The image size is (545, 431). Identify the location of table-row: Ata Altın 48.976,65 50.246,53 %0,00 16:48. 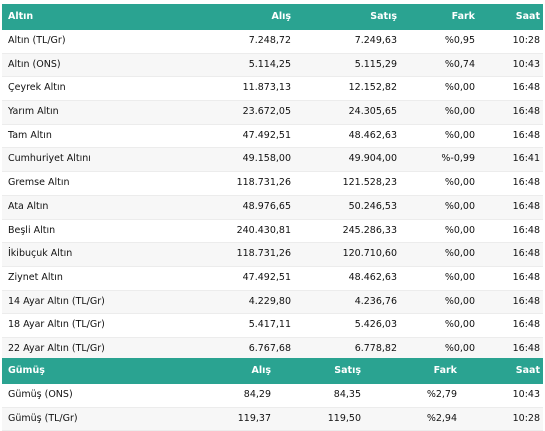
(272, 207).